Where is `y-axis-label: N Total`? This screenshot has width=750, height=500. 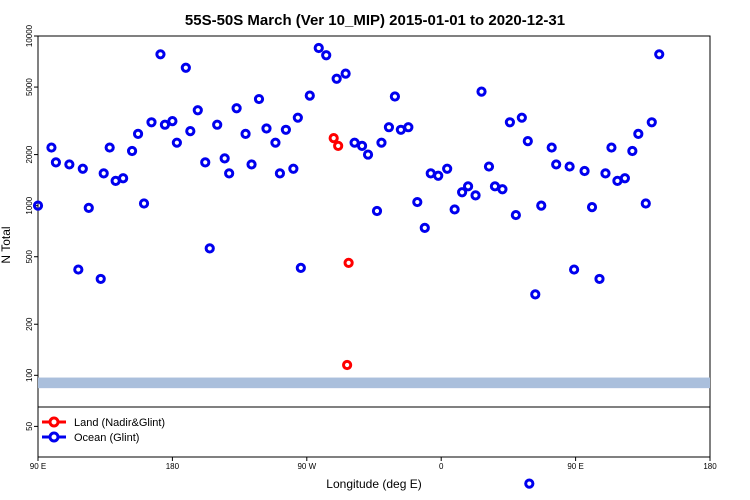
y-axis-label: N Total is located at coordinates (6, 244).